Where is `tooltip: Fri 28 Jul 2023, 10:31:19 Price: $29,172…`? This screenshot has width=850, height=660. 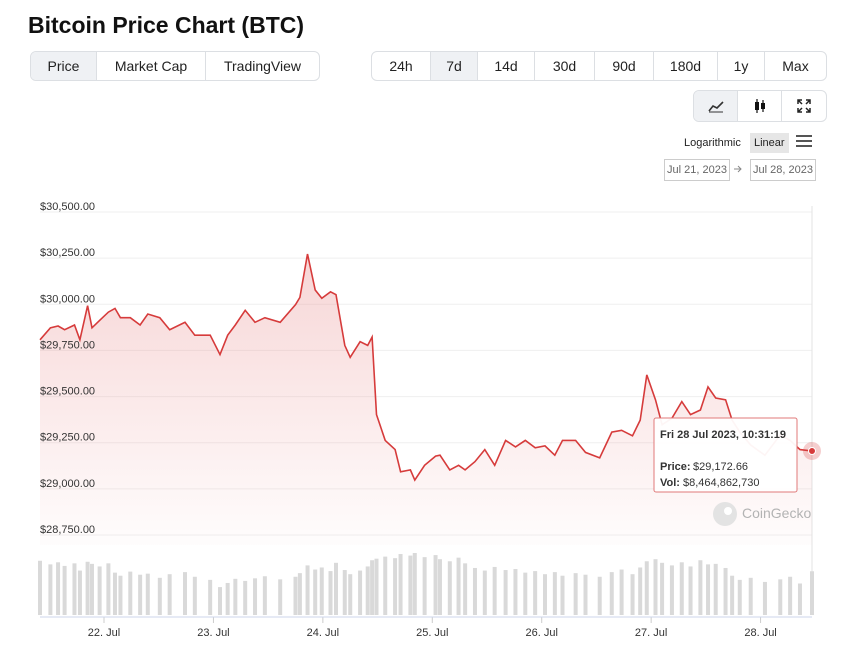 tooltip: Fri 28 Jul 2023, 10:31:19 Price: $29,172… is located at coordinates (725, 455).